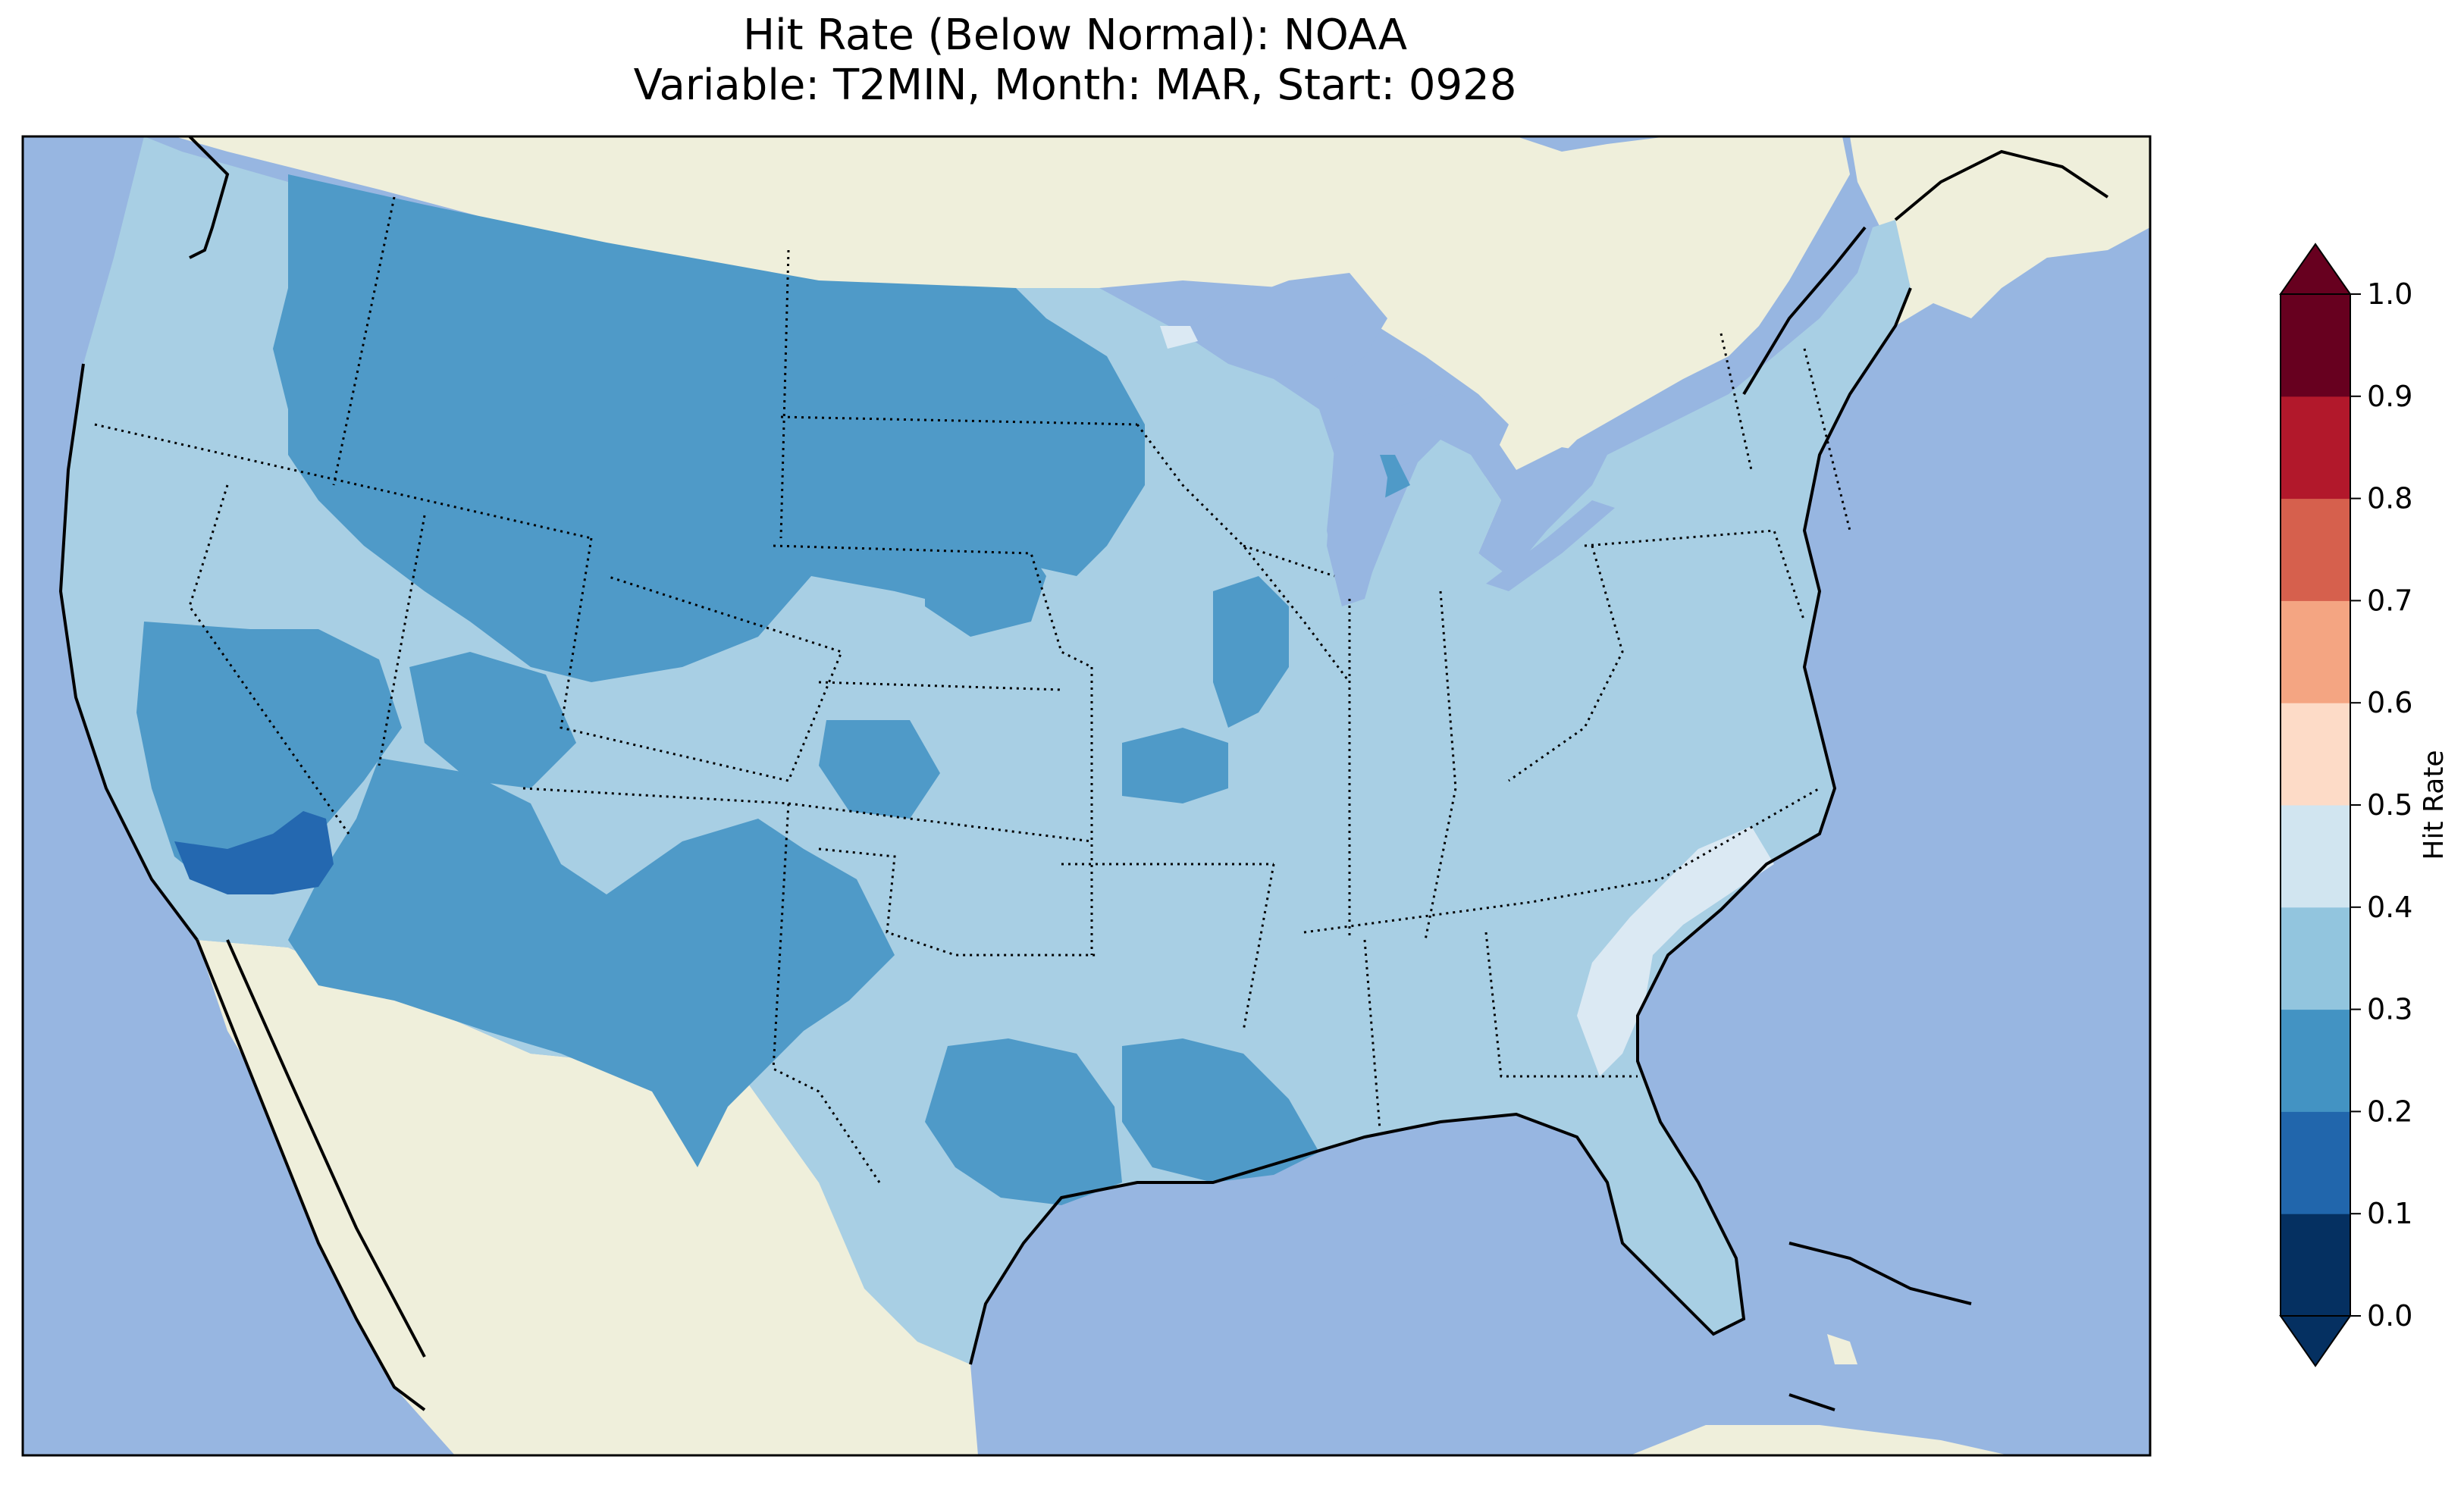 The width and height of the screenshot is (2464, 1494). Describe the element at coordinates (2315, 1060) in the screenshot. I see `colorbar-bin-0.2-0.3` at that location.